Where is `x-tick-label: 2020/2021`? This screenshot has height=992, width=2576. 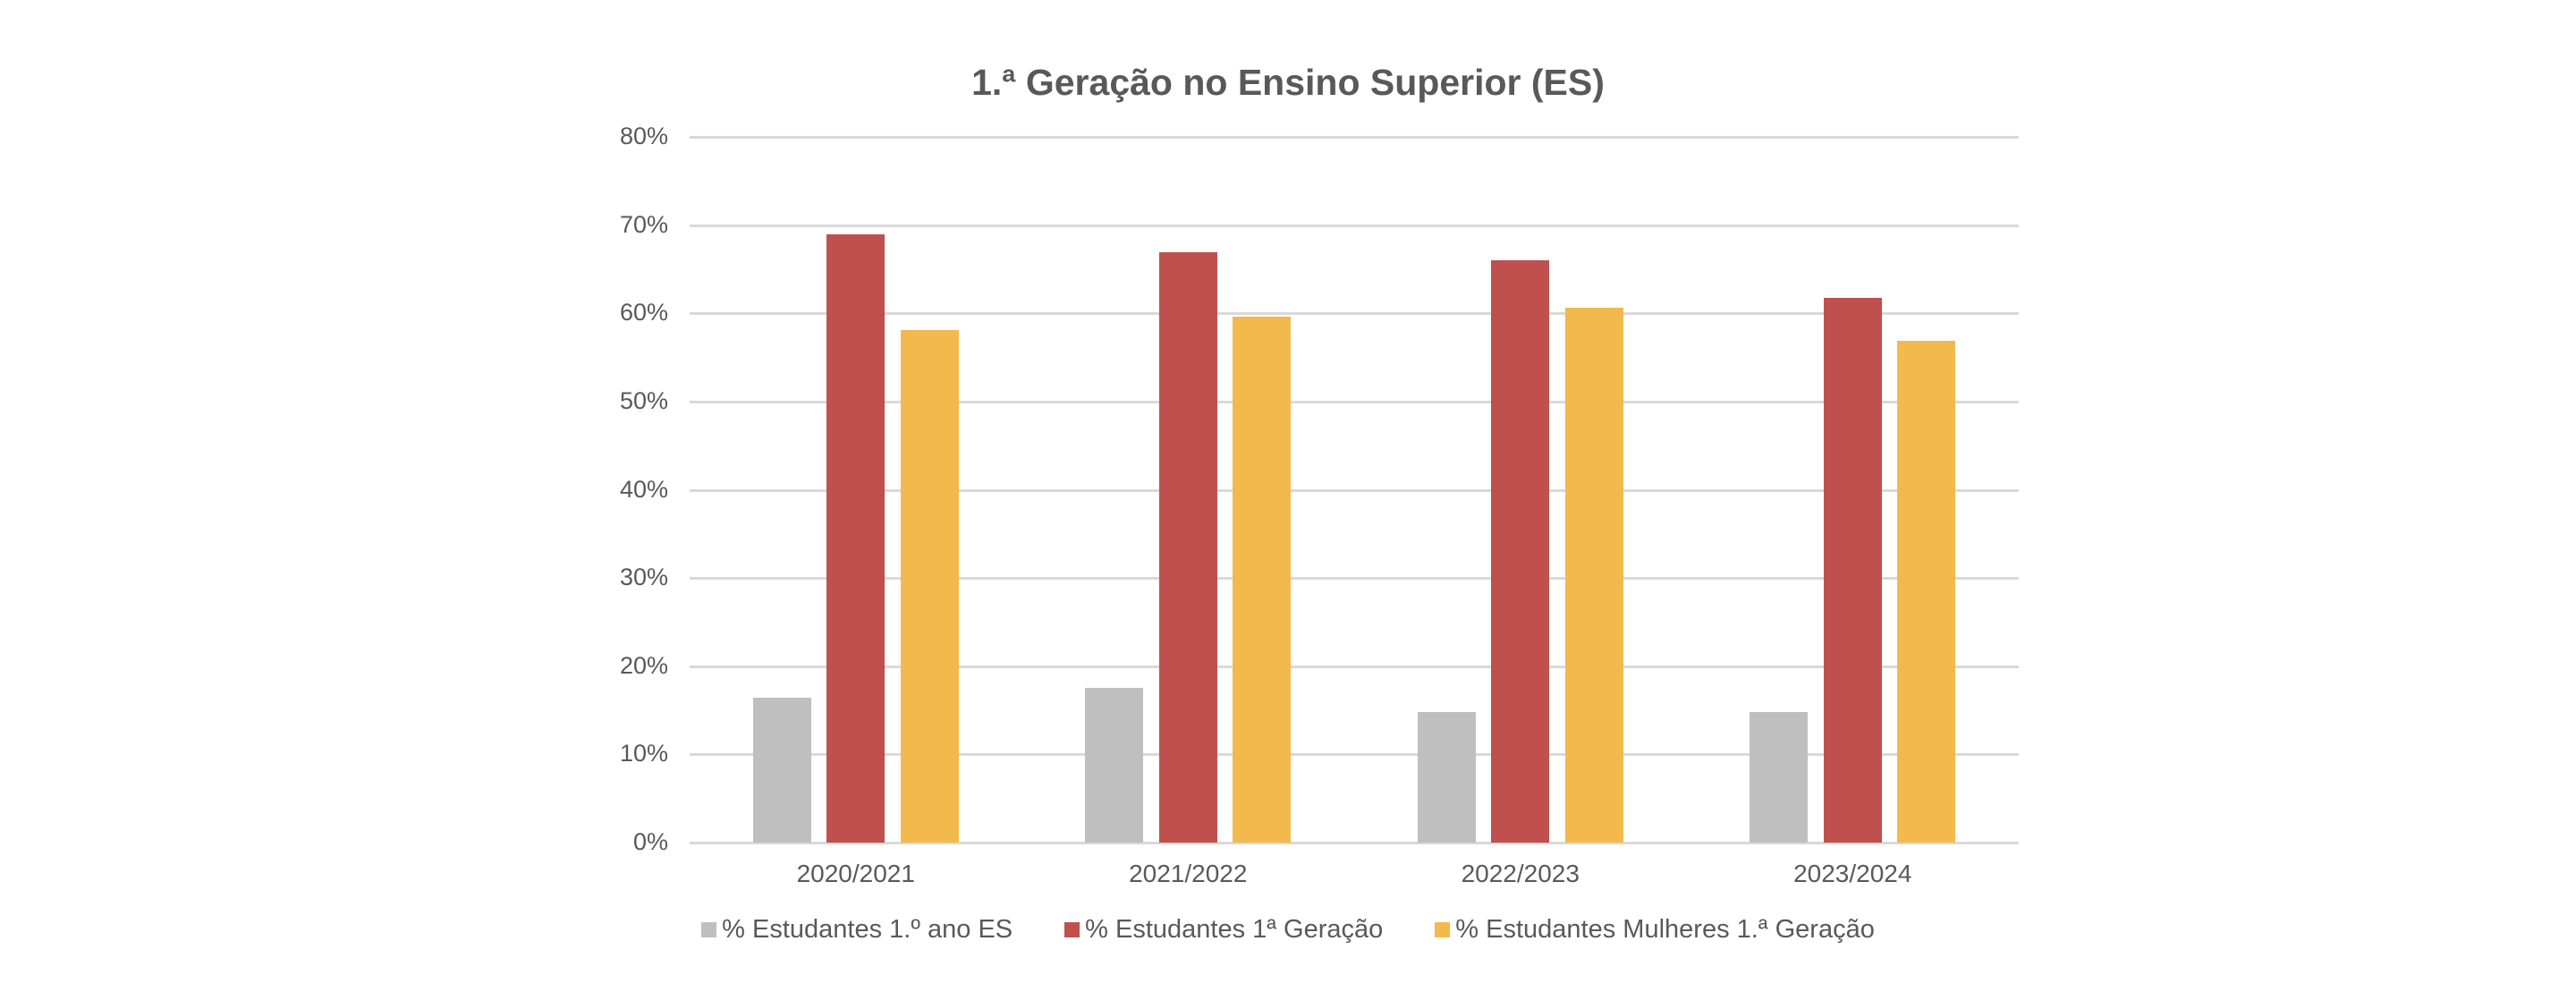
x-tick-label: 2020/2021 is located at coordinates (855, 873).